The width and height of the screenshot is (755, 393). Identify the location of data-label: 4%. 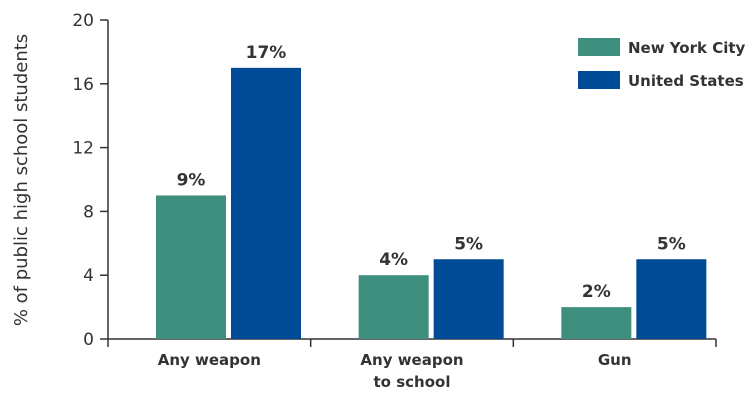
(393, 260).